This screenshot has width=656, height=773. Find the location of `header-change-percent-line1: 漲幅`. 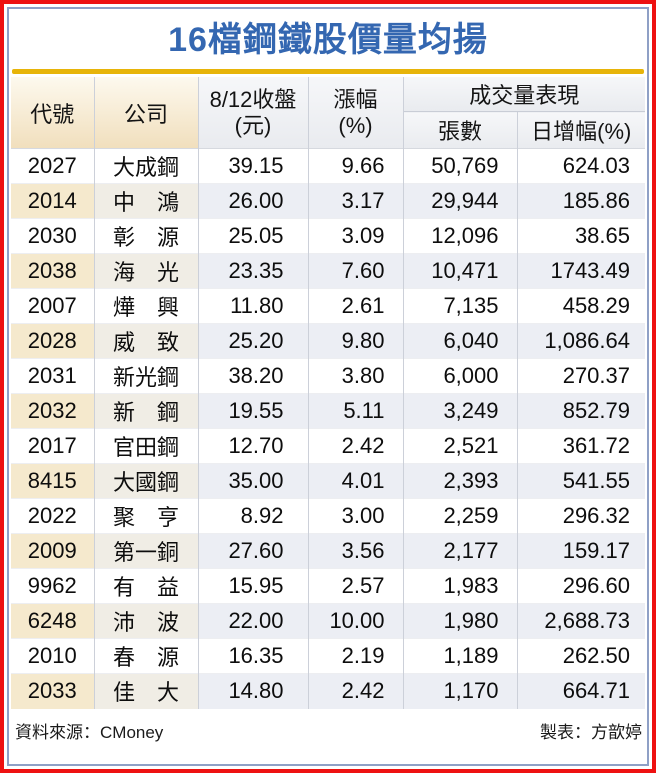

header-change-percent-line1: 漲幅 is located at coordinates (355, 99).